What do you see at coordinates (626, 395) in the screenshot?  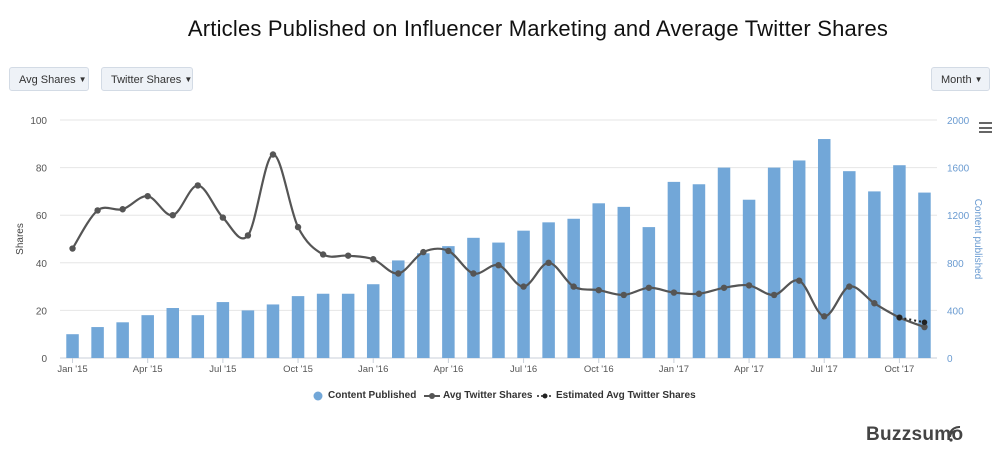 I see `legend-estimated-avg-twitter-shares: Estimated Avg Twitter Shares` at bounding box center [626, 395].